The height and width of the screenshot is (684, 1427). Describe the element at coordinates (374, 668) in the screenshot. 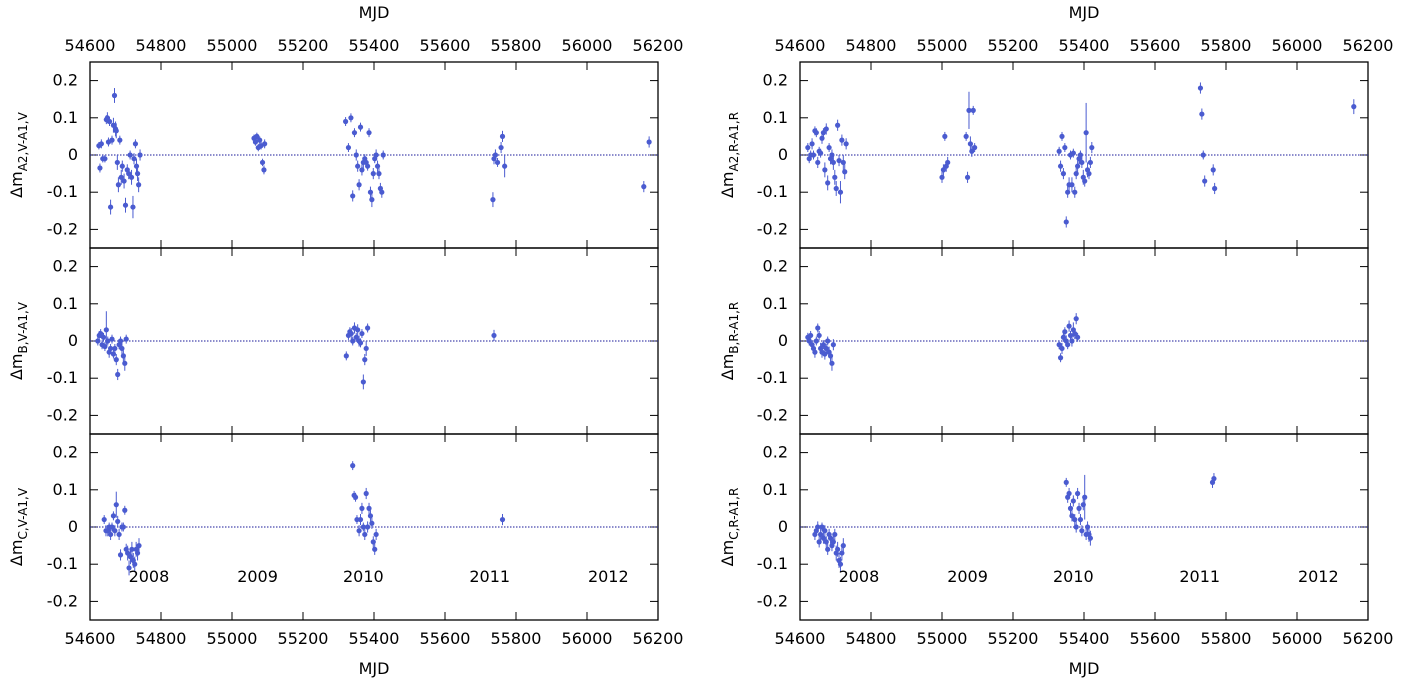

I see `x-axis-title-bottom: MJD` at that location.